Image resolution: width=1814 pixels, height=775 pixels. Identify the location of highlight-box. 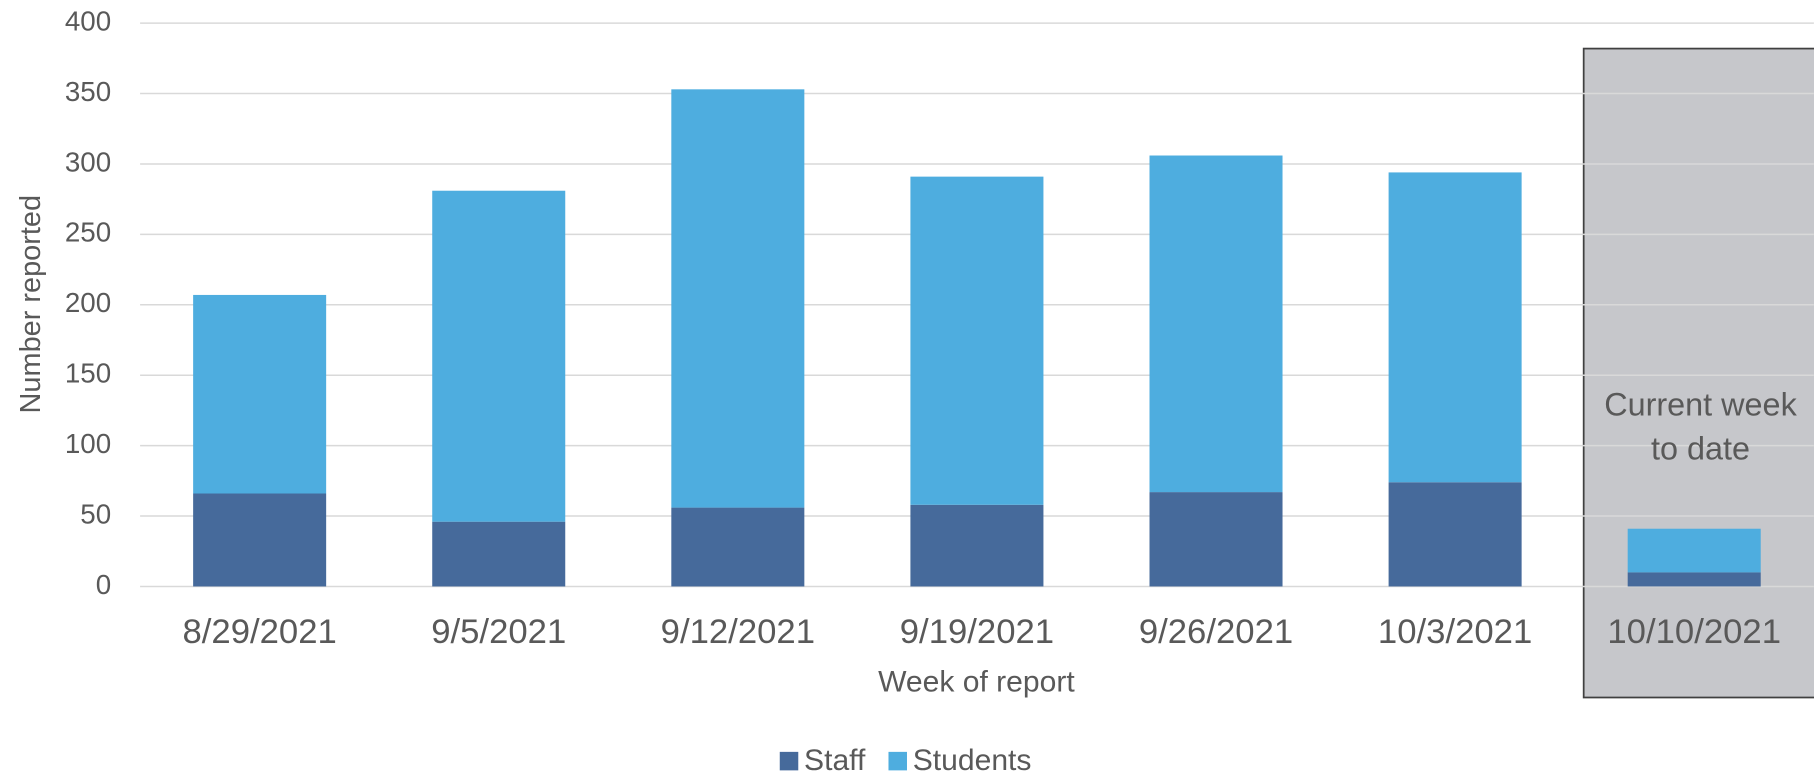
(1698, 373).